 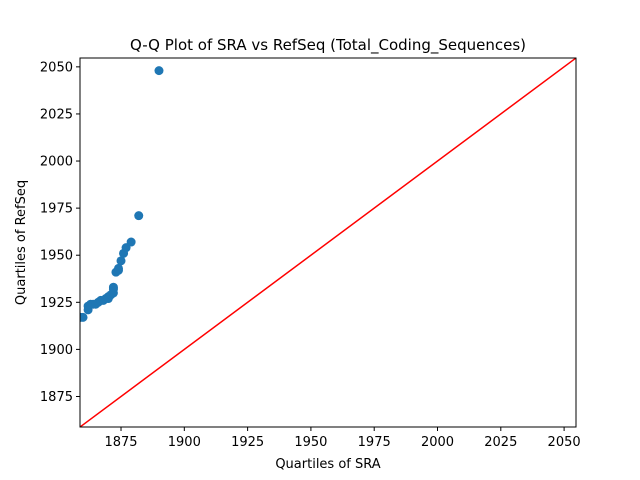 I want to click on x-tick-label: 2000, so click(x=437, y=442).